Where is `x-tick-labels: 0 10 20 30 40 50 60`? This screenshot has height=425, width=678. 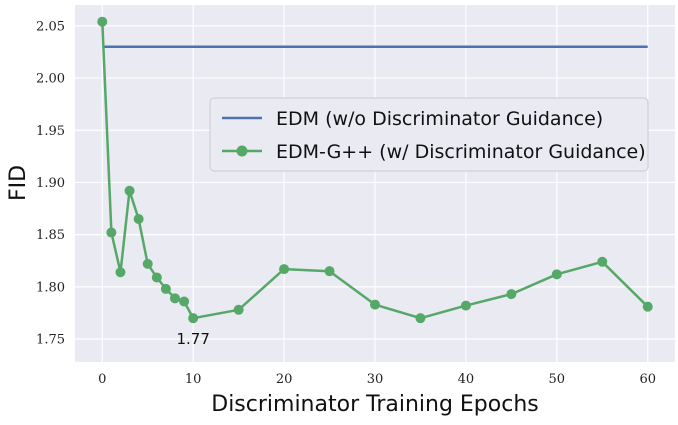
x-tick-labels: 0 10 20 30 40 50 60 is located at coordinates (377, 379).